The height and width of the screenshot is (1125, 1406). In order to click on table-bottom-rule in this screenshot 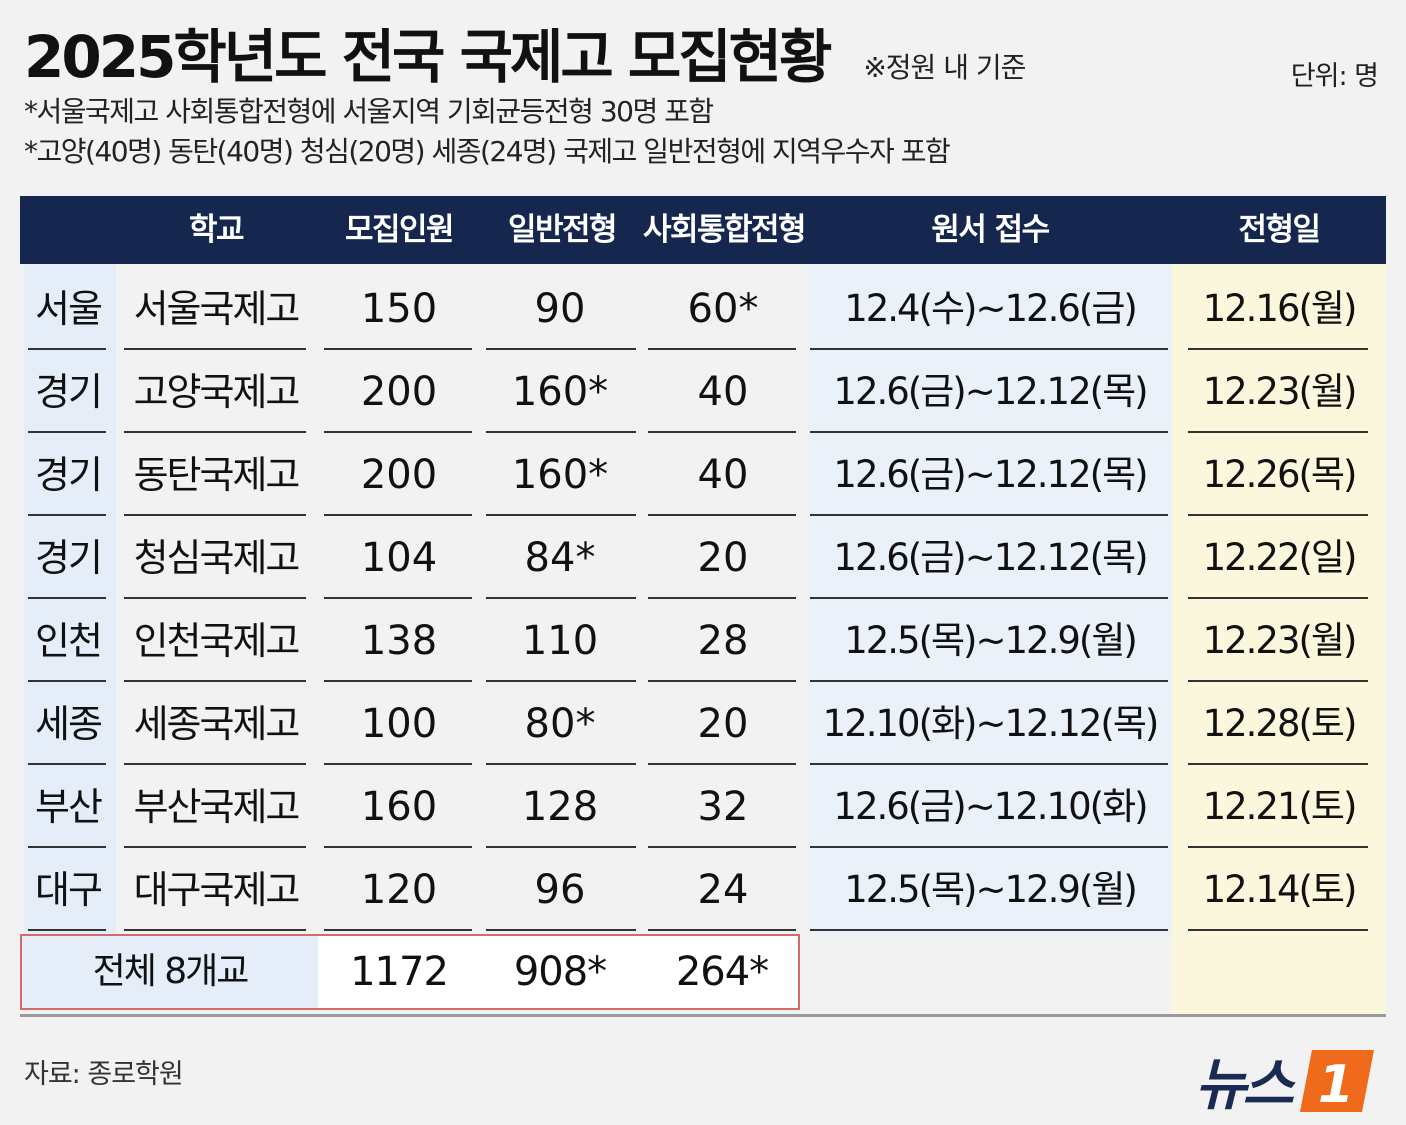, I will do `click(703, 1015)`.